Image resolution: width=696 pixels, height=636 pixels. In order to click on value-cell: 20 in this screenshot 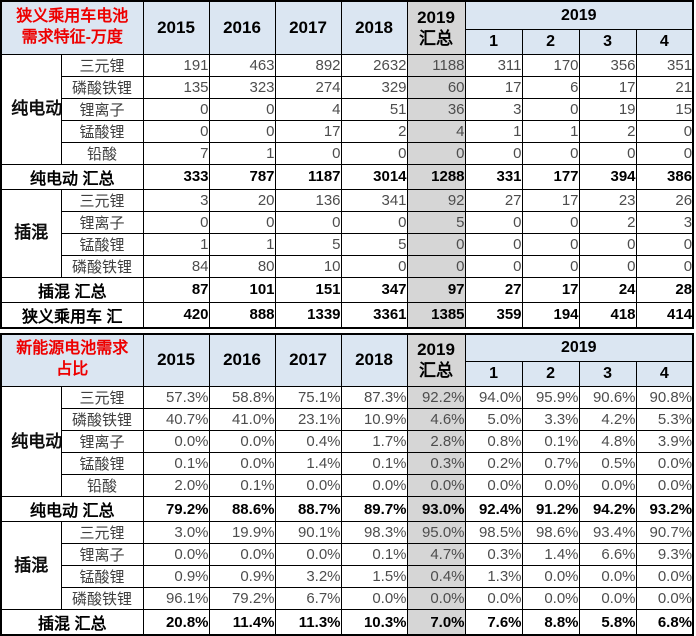, I will do `click(242, 200)`.